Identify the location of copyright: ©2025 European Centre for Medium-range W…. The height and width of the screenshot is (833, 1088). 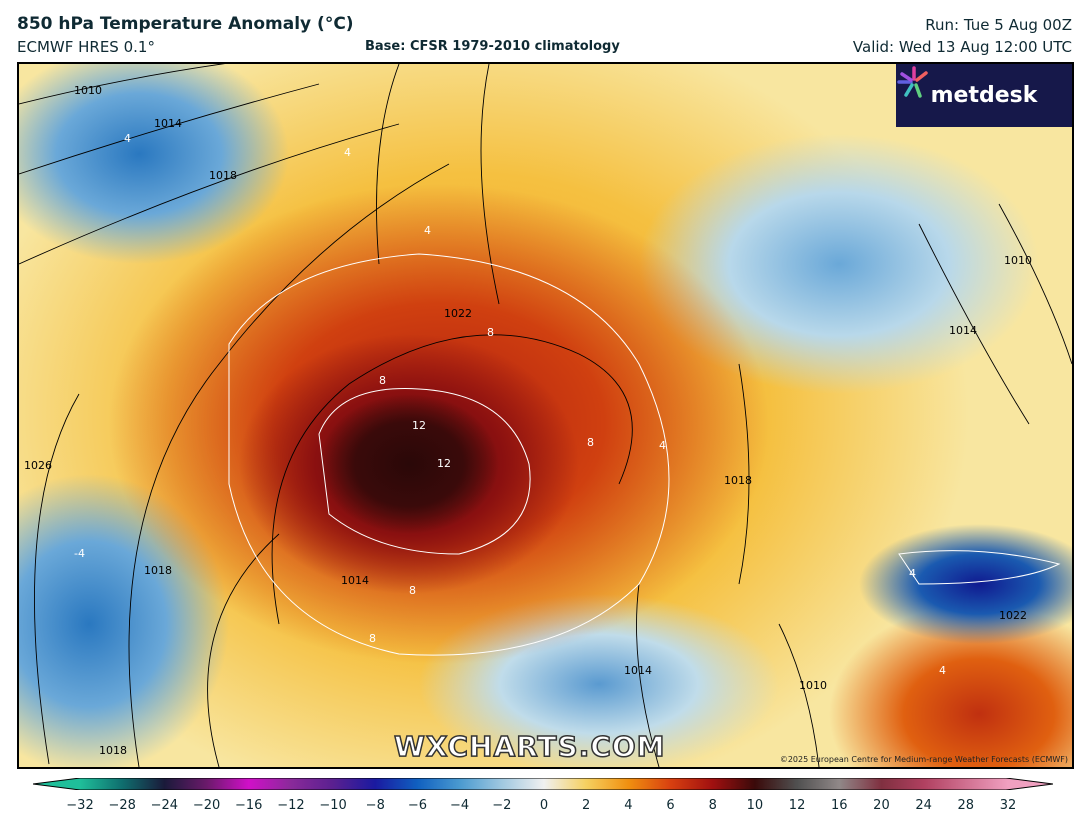
(923, 759).